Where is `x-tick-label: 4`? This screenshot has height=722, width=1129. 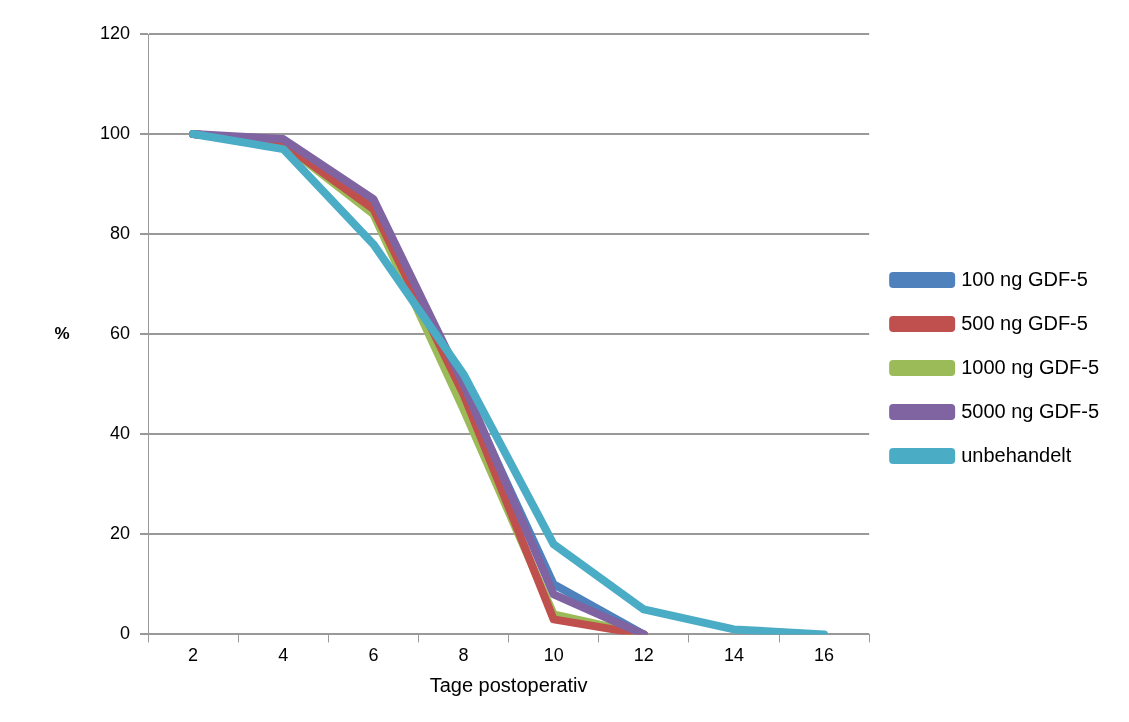 x-tick-label: 4 is located at coordinates (283, 655).